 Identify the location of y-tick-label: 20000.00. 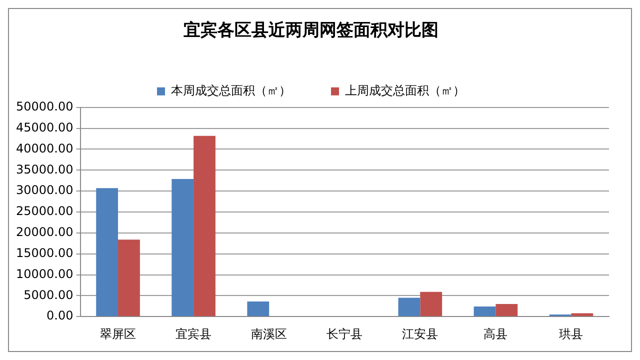
(45, 232).